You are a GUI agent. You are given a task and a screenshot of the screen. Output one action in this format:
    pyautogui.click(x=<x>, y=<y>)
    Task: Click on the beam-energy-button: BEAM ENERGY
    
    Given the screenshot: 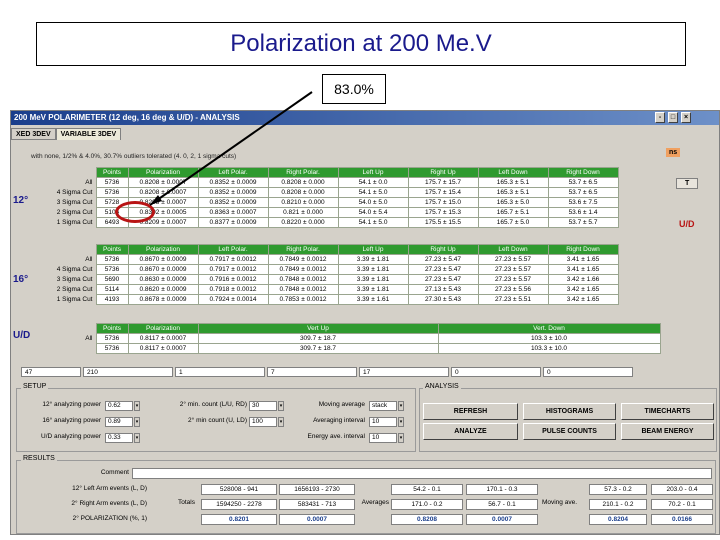 What is the action you would take?
    pyautogui.click(x=667, y=431)
    